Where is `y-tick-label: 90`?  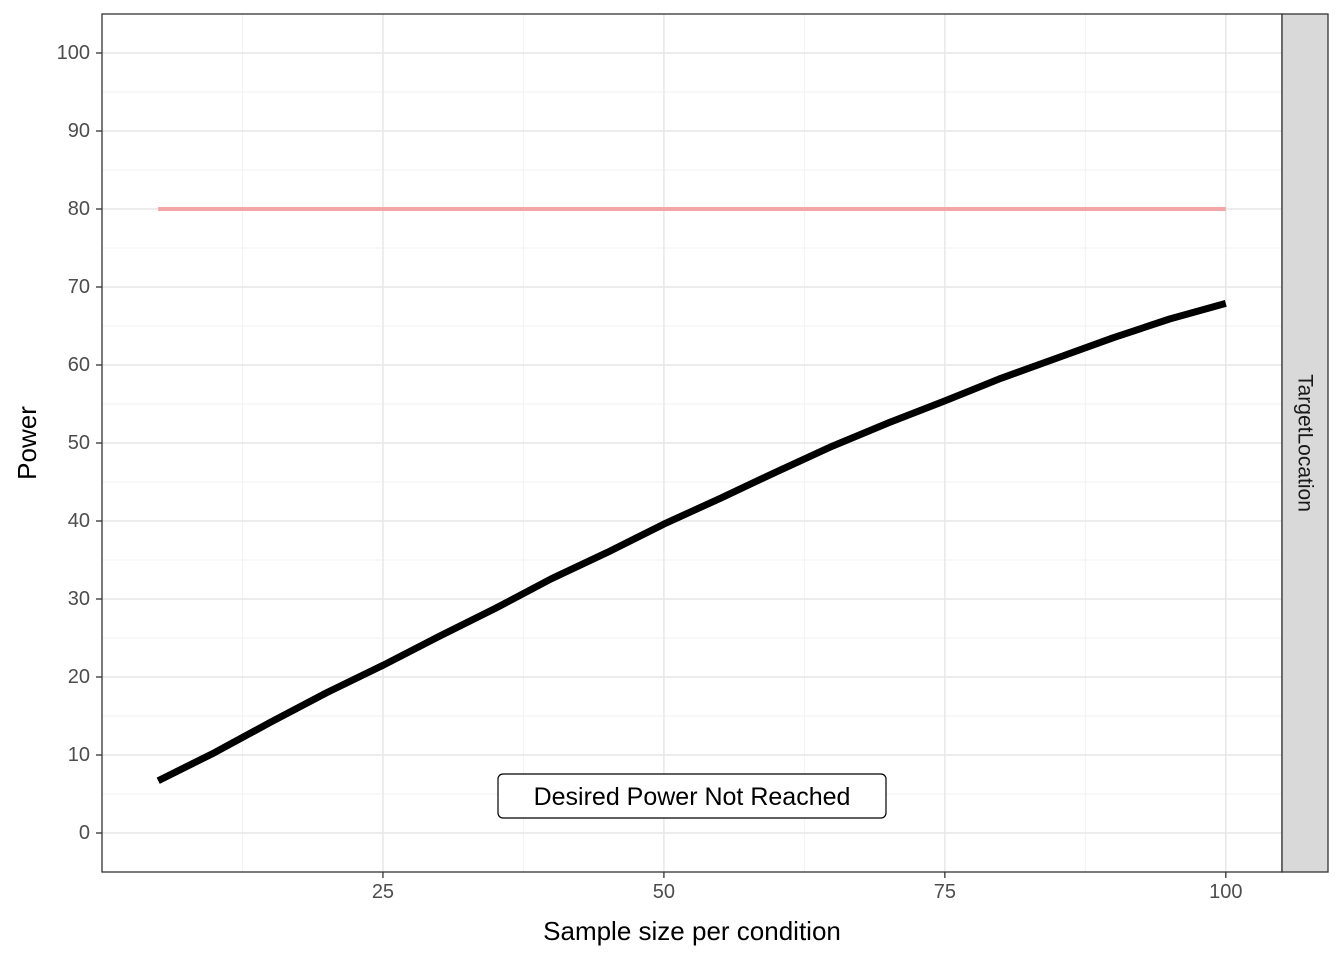 y-tick-label: 90 is located at coordinates (79, 131).